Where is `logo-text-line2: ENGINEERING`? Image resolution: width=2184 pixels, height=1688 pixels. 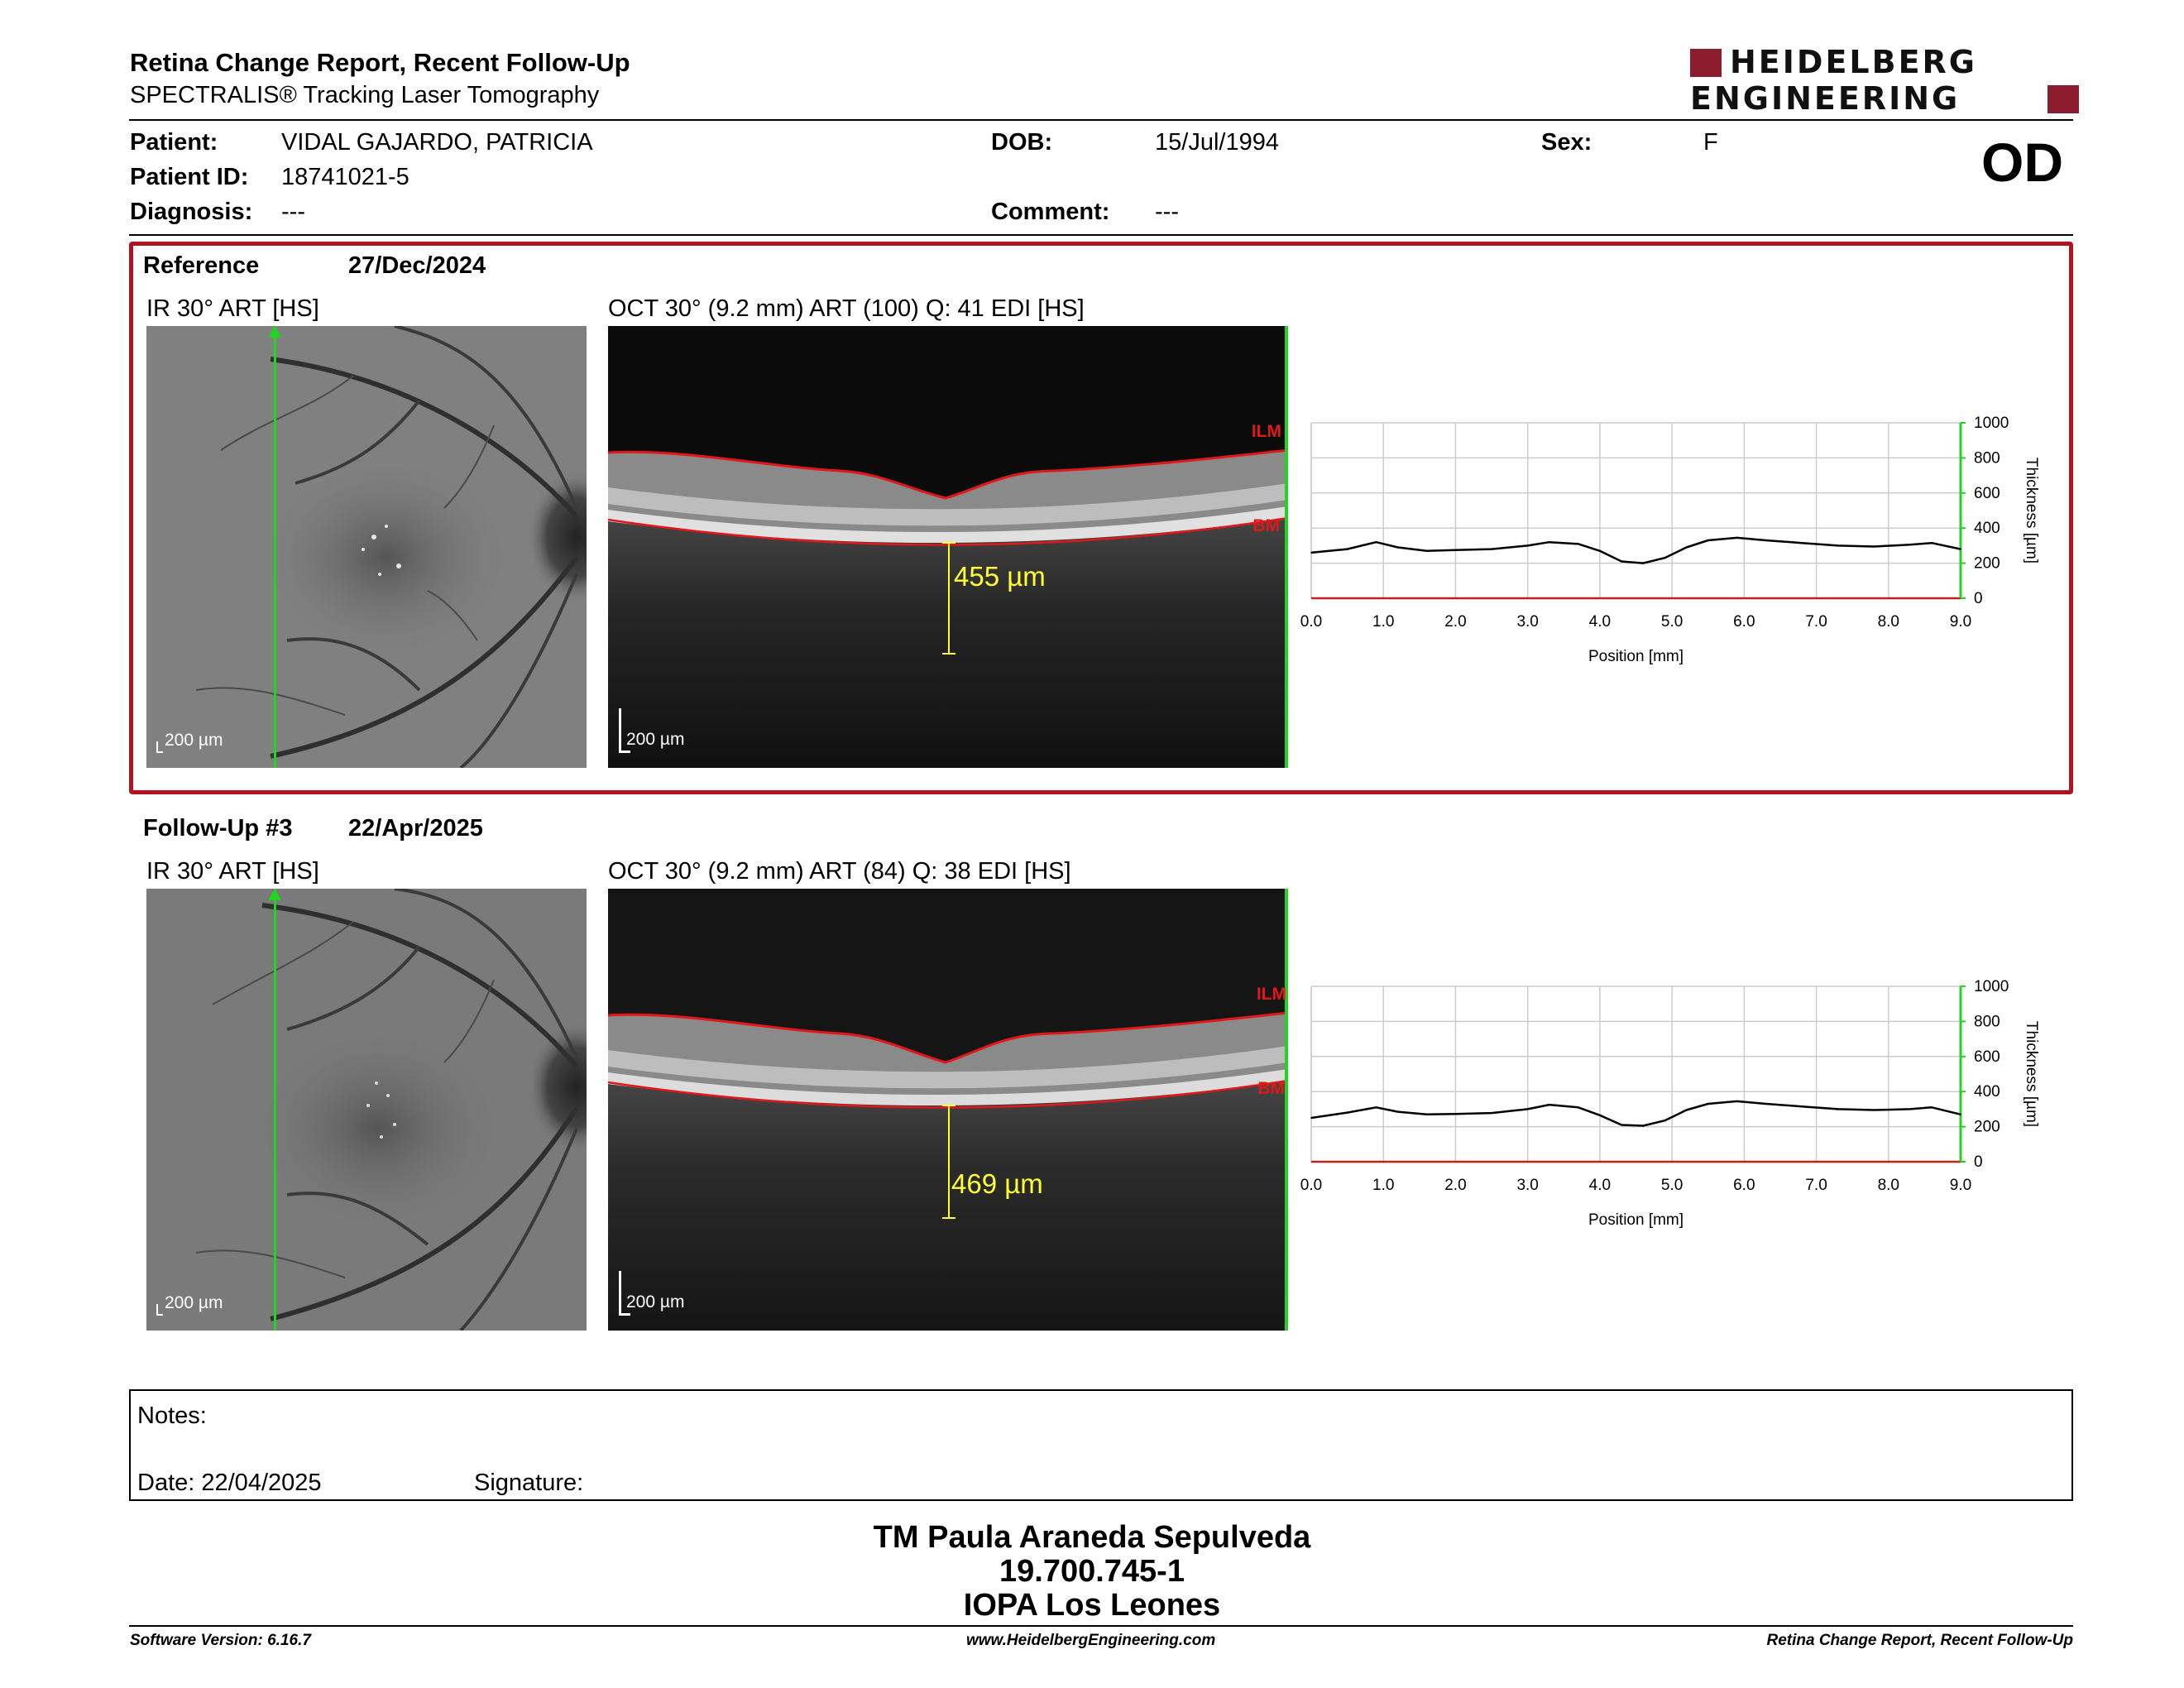
logo-text-line2: ENGINEERING is located at coordinates (1825, 98).